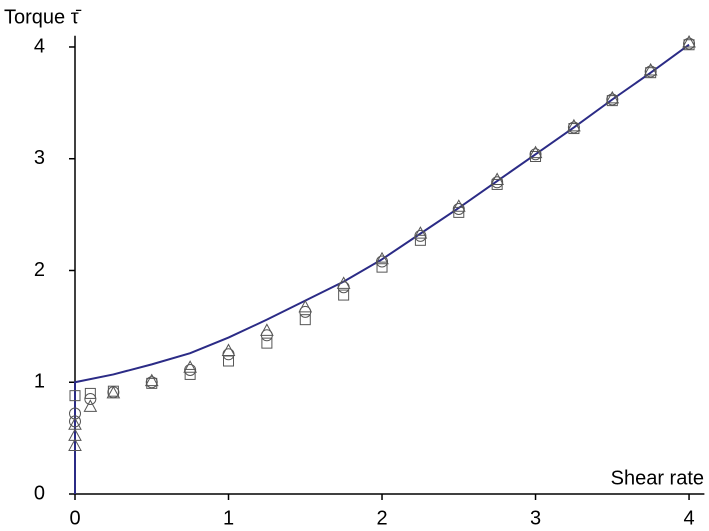  I want to click on y-axis-label: Torque τ̄, so click(43, 17).